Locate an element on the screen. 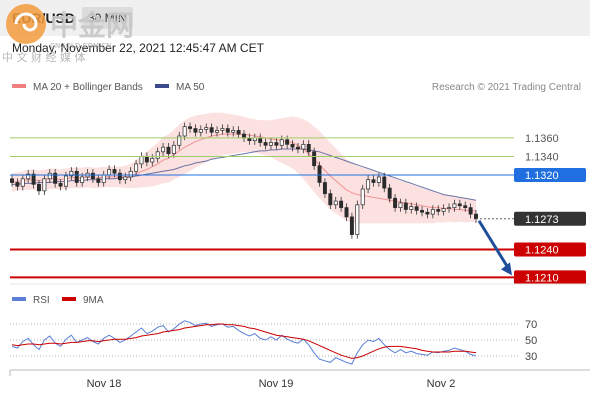 The image size is (590, 400). timeframe-button: 30 MIN is located at coordinates (107, 18).